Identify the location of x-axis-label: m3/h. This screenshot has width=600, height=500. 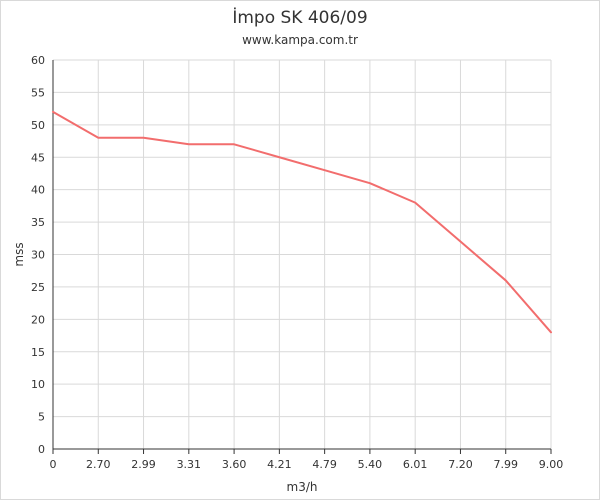
(302, 487).